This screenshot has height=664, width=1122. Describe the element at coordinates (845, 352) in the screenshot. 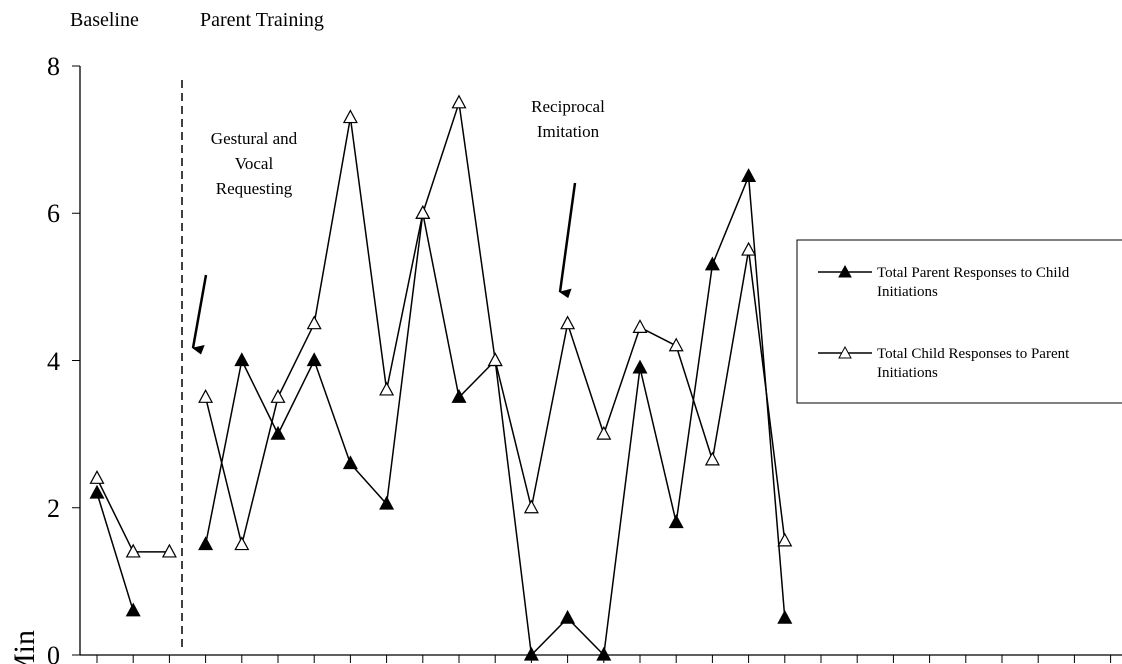

I see `legend-marker-open-triangle` at that location.